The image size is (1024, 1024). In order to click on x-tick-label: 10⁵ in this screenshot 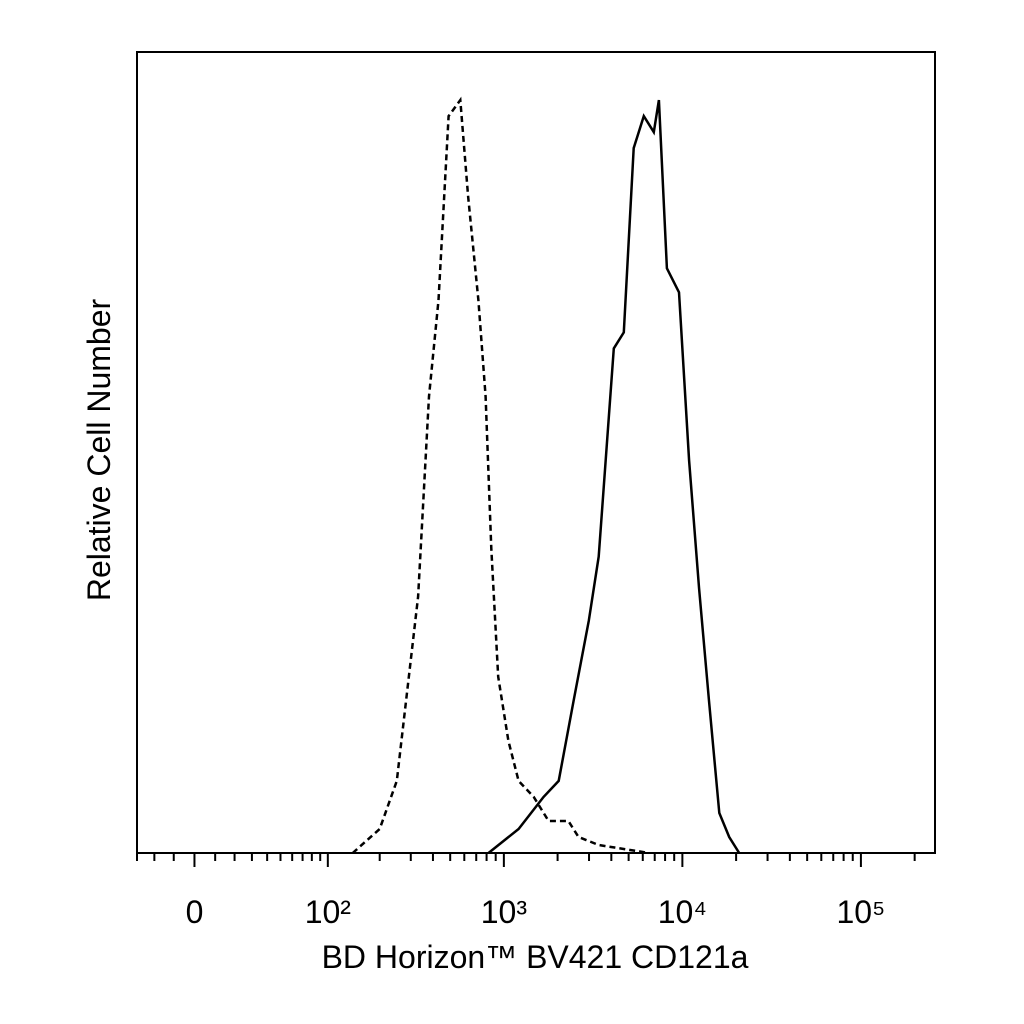, I will do `click(860, 912)`.